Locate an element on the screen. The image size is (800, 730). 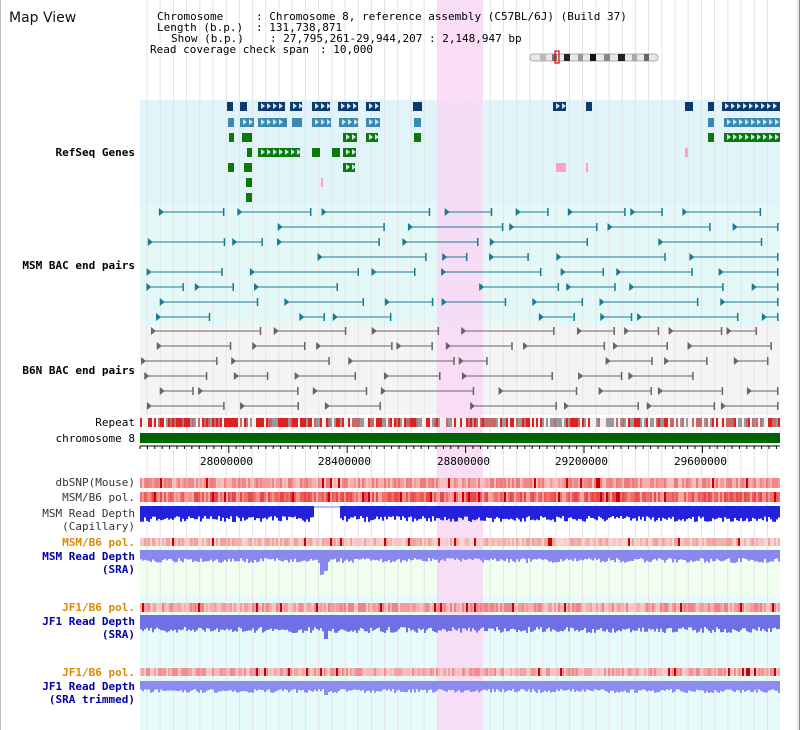
msm-bac-pair-end is located at coordinates (597, 227).